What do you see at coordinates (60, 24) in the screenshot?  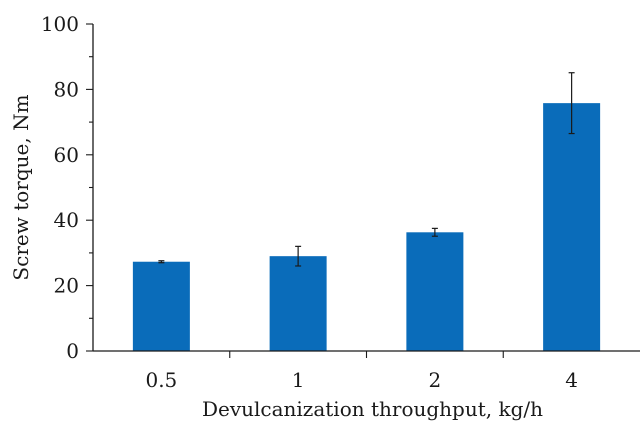 I see `y-tick-label: 100` at bounding box center [60, 24].